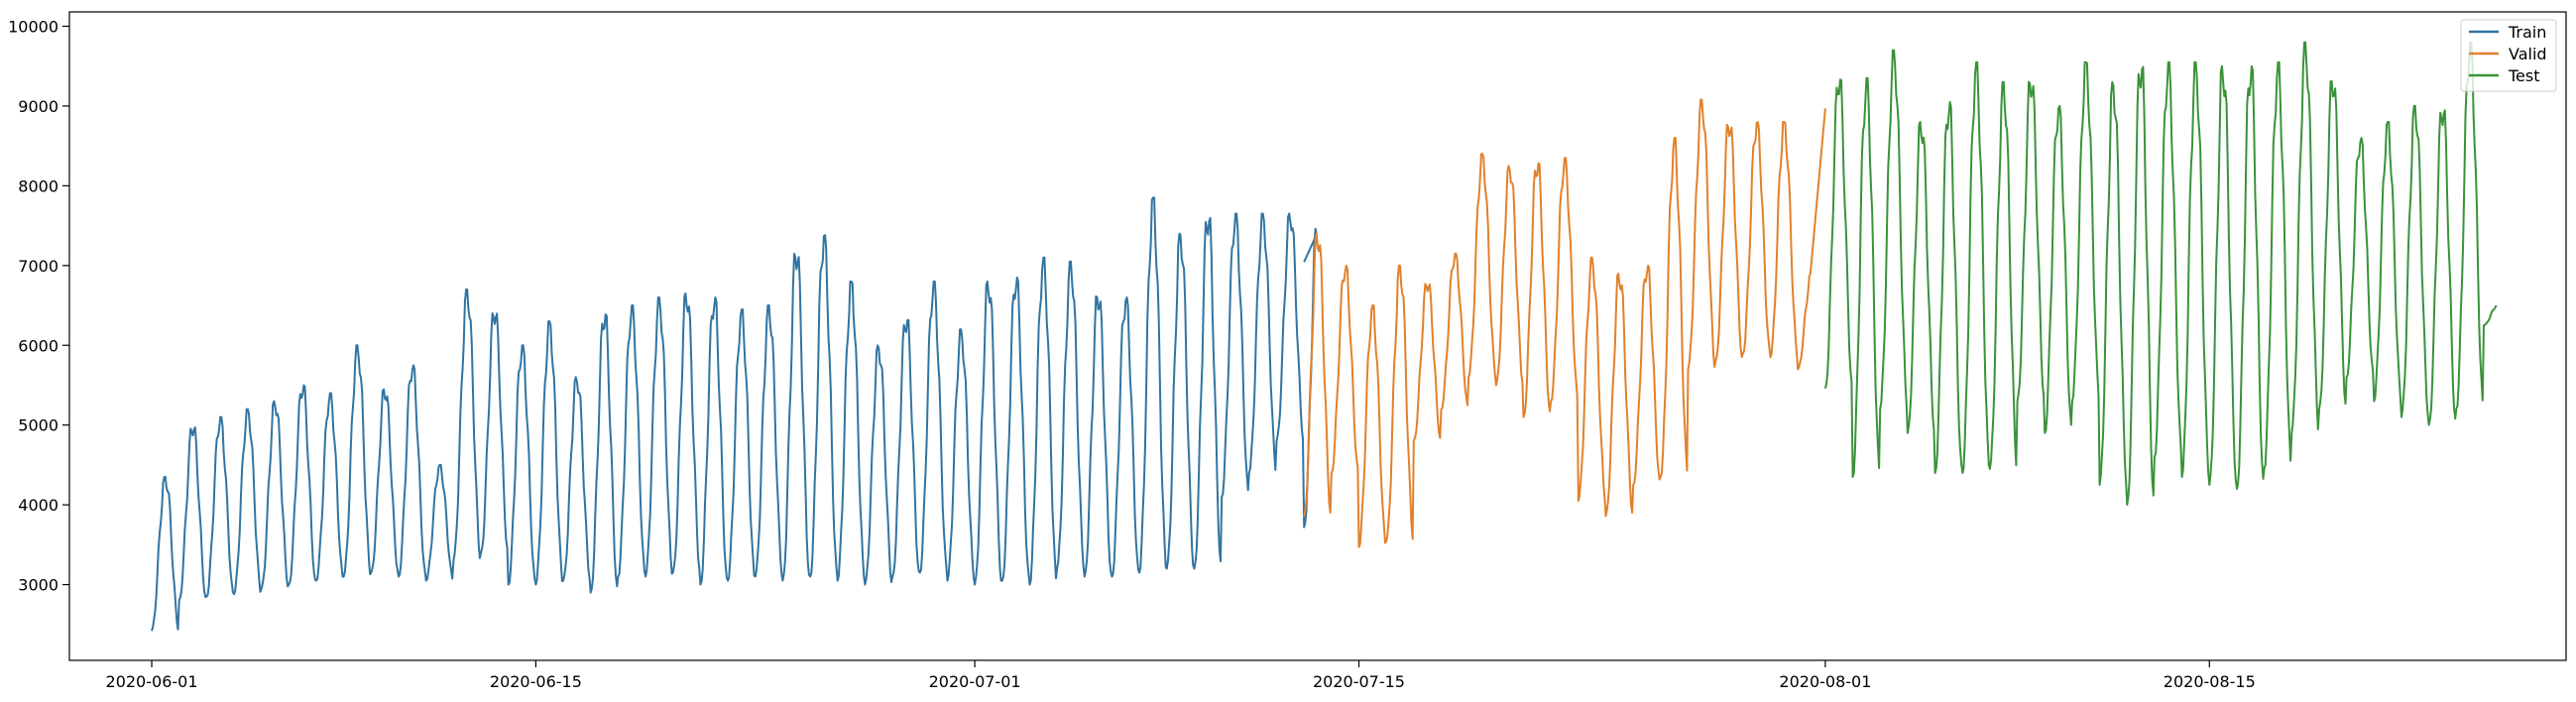 The width and height of the screenshot is (2576, 702). What do you see at coordinates (2210, 681) in the screenshot?
I see `x-tick-label: 2020-08-15` at bounding box center [2210, 681].